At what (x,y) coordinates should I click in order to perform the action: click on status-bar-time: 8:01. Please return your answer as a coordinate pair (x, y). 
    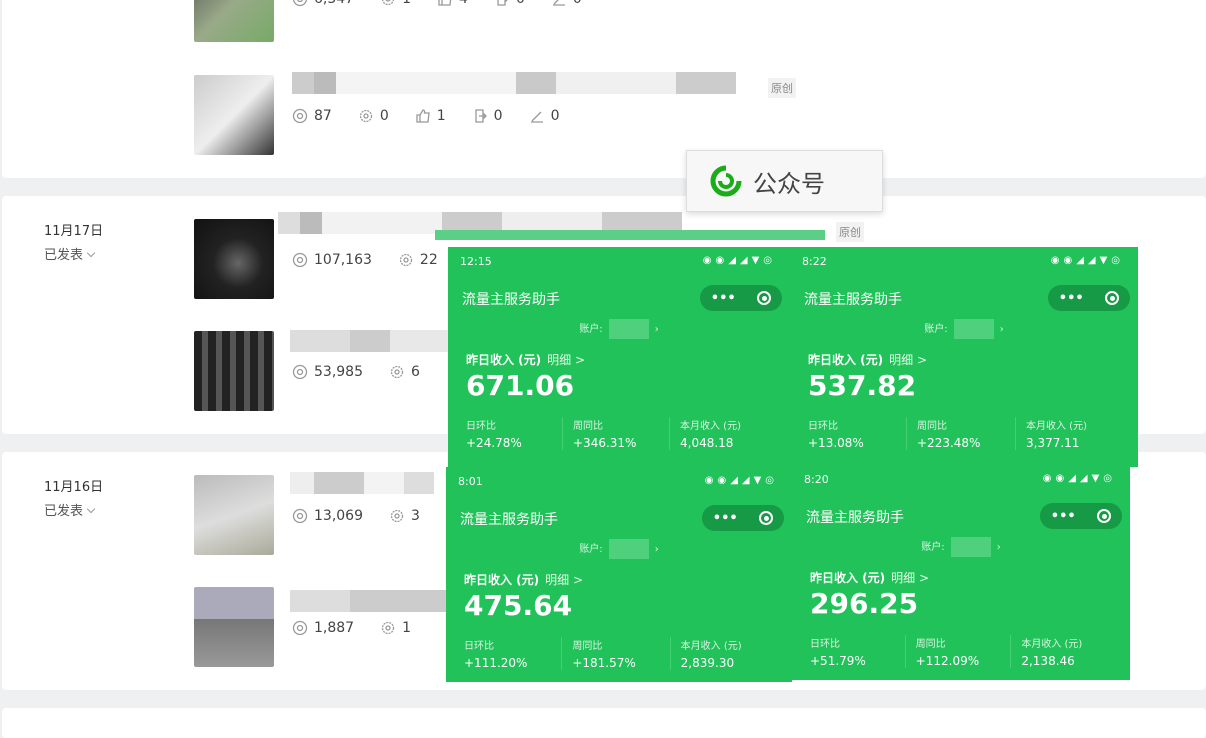
    Looking at the image, I should click on (470, 481).